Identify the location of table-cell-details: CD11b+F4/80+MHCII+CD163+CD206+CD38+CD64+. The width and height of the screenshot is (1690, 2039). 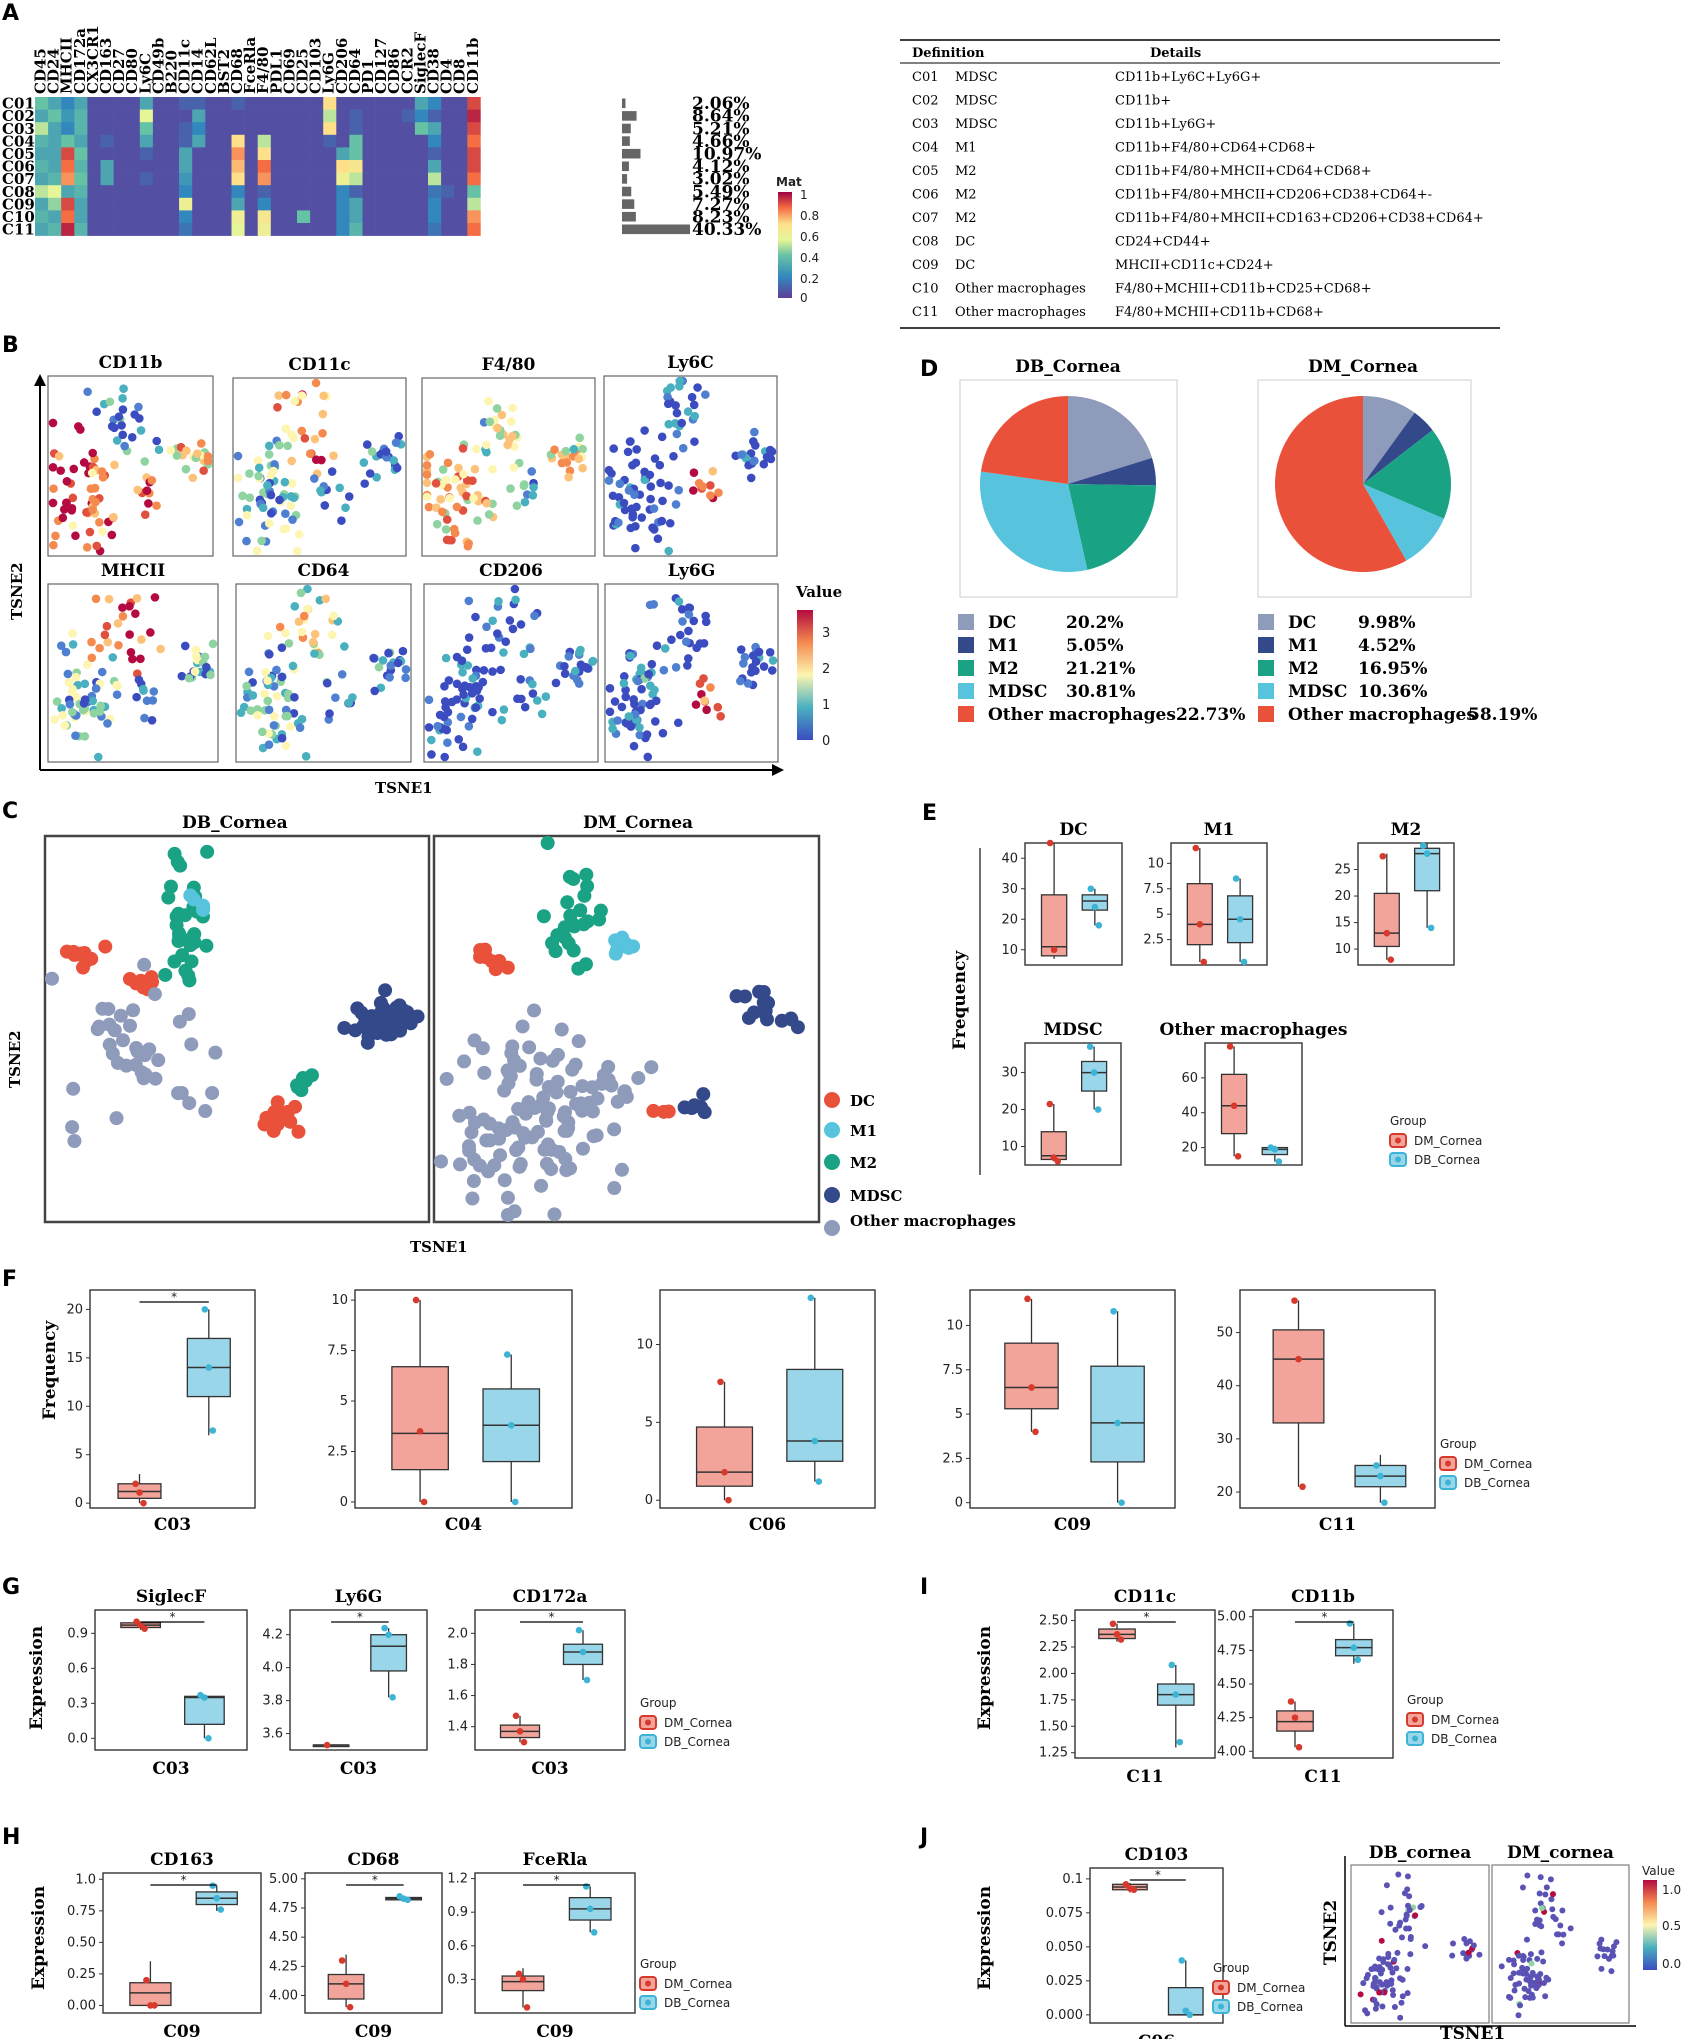
(1299, 218).